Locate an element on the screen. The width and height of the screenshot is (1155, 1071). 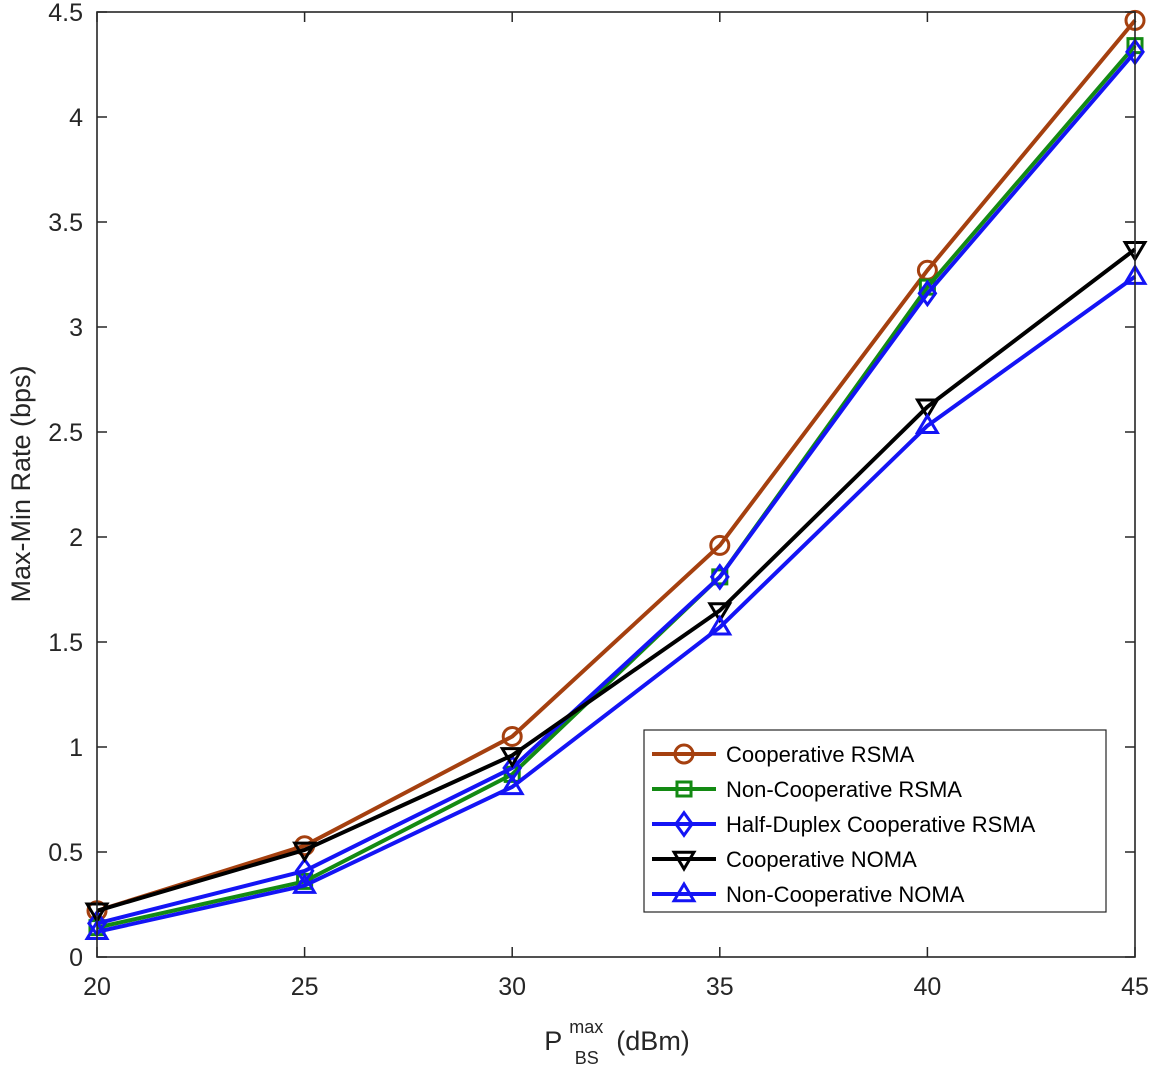
x-axis-label-subscript: BS is located at coordinates (587, 1058).